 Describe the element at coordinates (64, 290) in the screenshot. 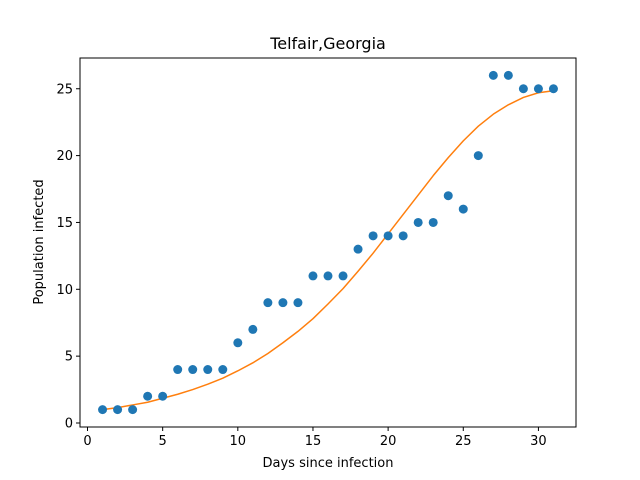

I see `y-tick-label: 10` at that location.